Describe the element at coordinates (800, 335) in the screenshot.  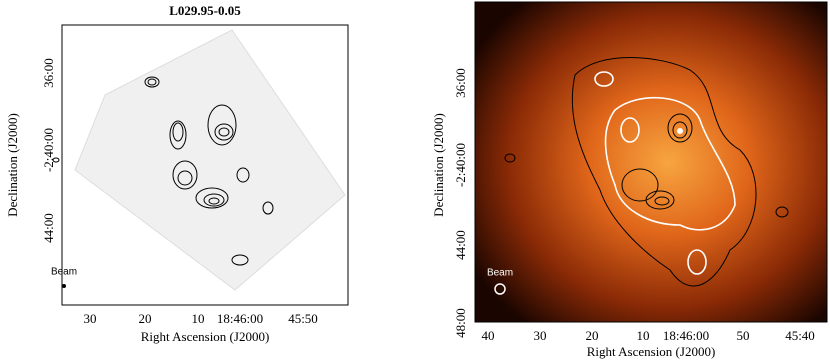
I see `x-tick-label: 45:40` at that location.